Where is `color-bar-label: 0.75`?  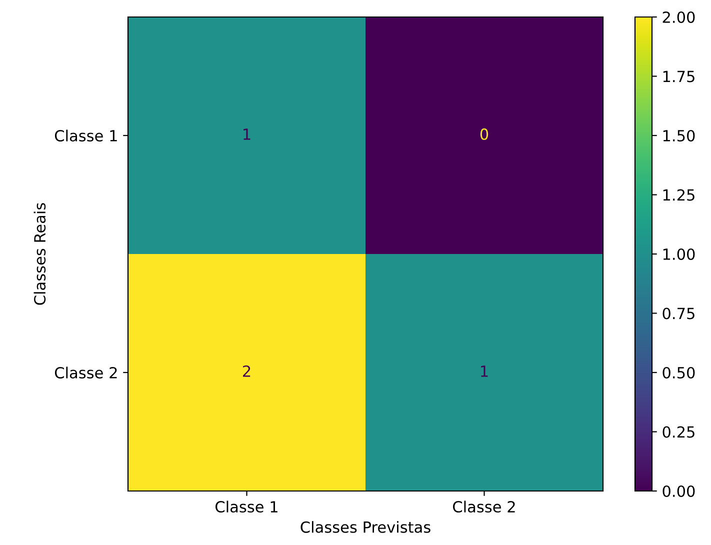
color-bar-label: 0.75 is located at coordinates (678, 314).